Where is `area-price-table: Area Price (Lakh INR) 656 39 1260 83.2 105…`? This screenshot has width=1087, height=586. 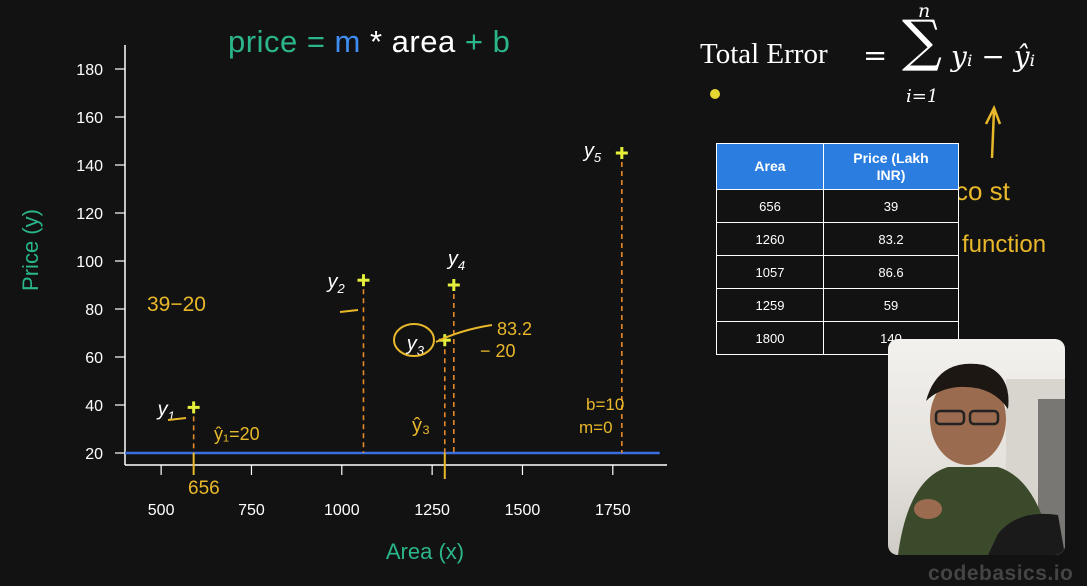
area-price-table: Area Price (Lakh INR) 656 39 1260 83.2 105… is located at coordinates (837, 249).